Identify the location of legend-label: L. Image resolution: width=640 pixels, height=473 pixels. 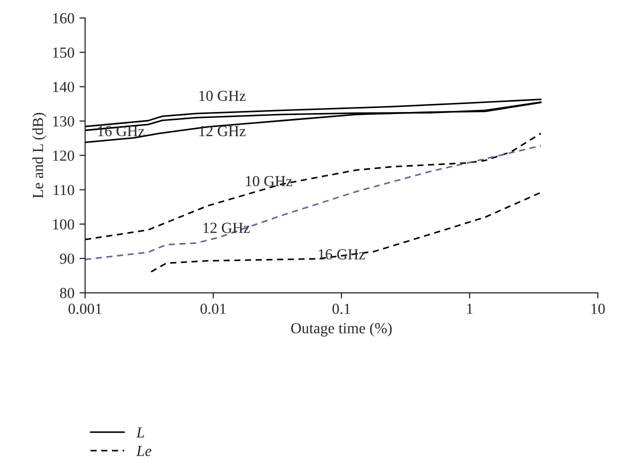
(140, 432).